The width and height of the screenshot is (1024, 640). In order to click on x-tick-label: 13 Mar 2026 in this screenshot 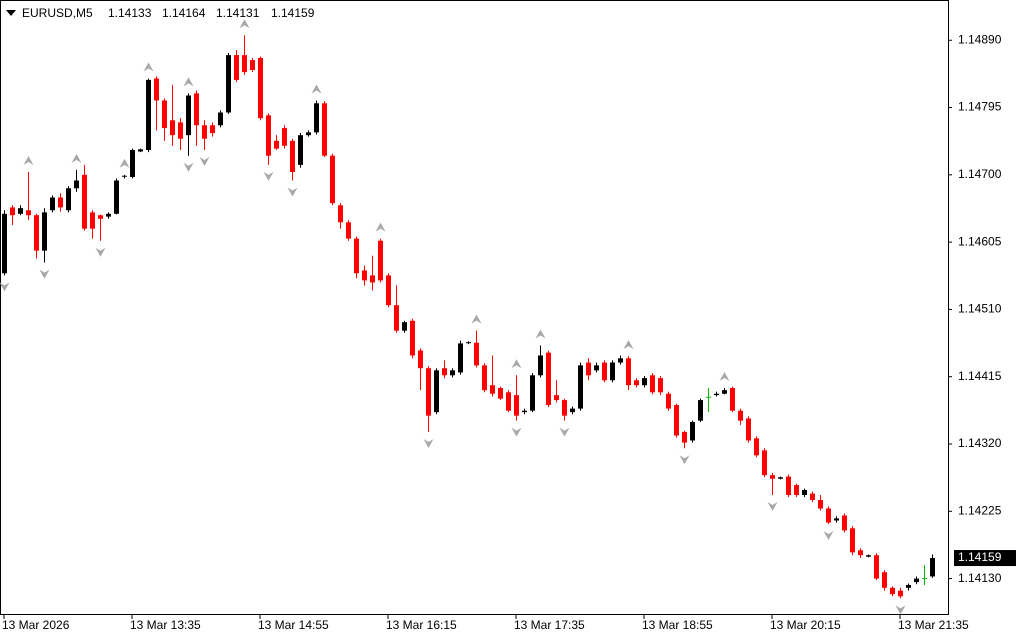, I will do `click(36, 625)`.